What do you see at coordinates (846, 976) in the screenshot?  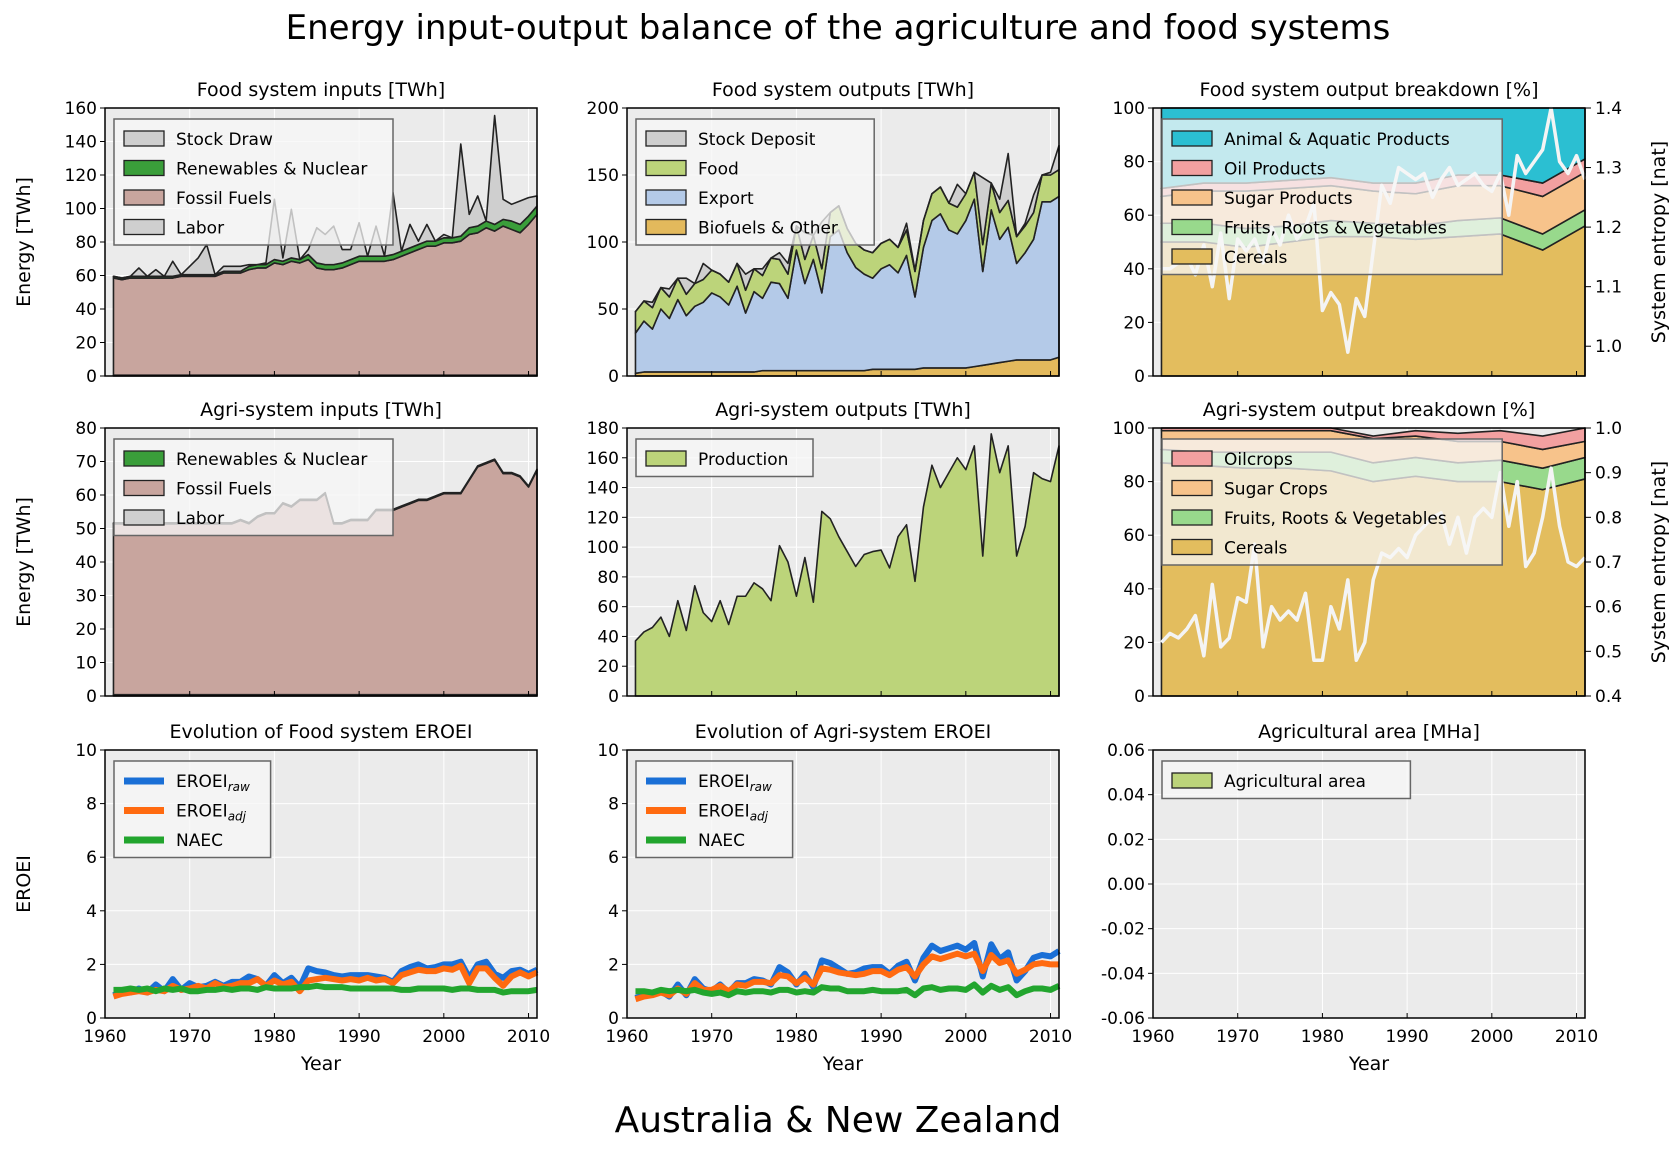 I see `line-eroei_adj` at bounding box center [846, 976].